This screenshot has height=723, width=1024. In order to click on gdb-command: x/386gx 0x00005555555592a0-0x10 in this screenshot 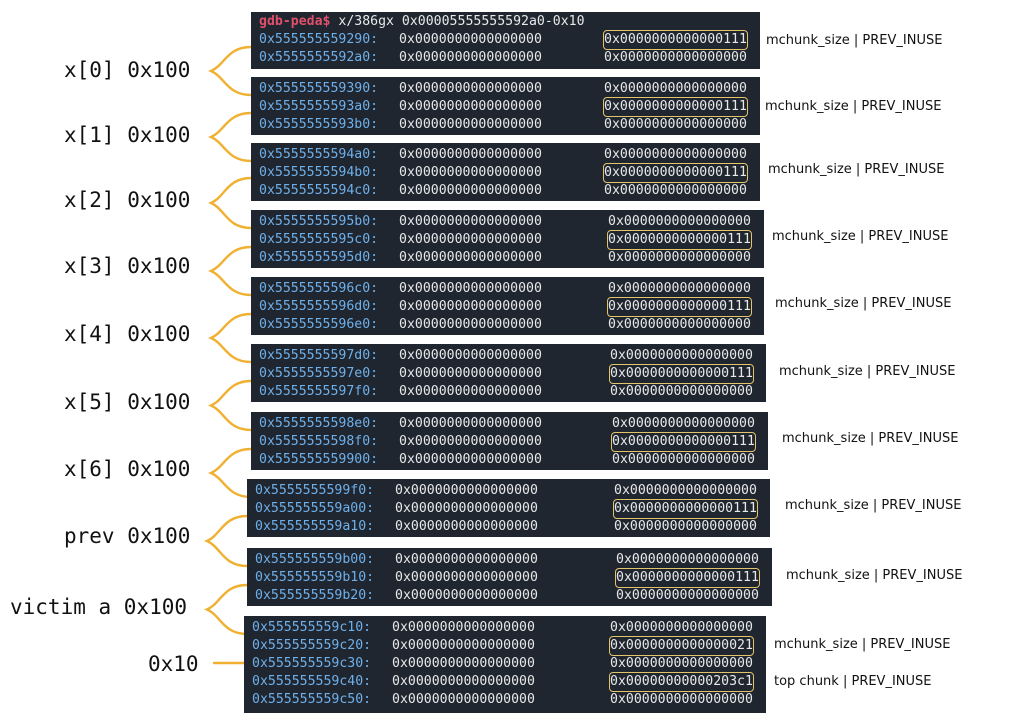, I will do `click(457, 21)`.